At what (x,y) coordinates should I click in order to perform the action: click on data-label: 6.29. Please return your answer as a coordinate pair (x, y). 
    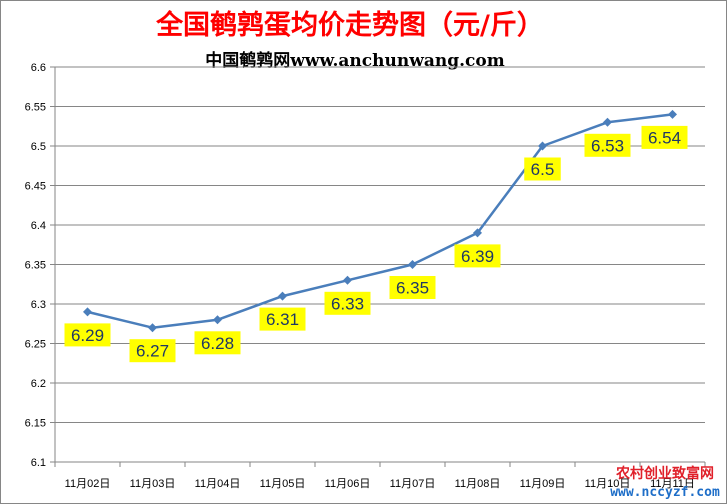
    Looking at the image, I should click on (87, 335).